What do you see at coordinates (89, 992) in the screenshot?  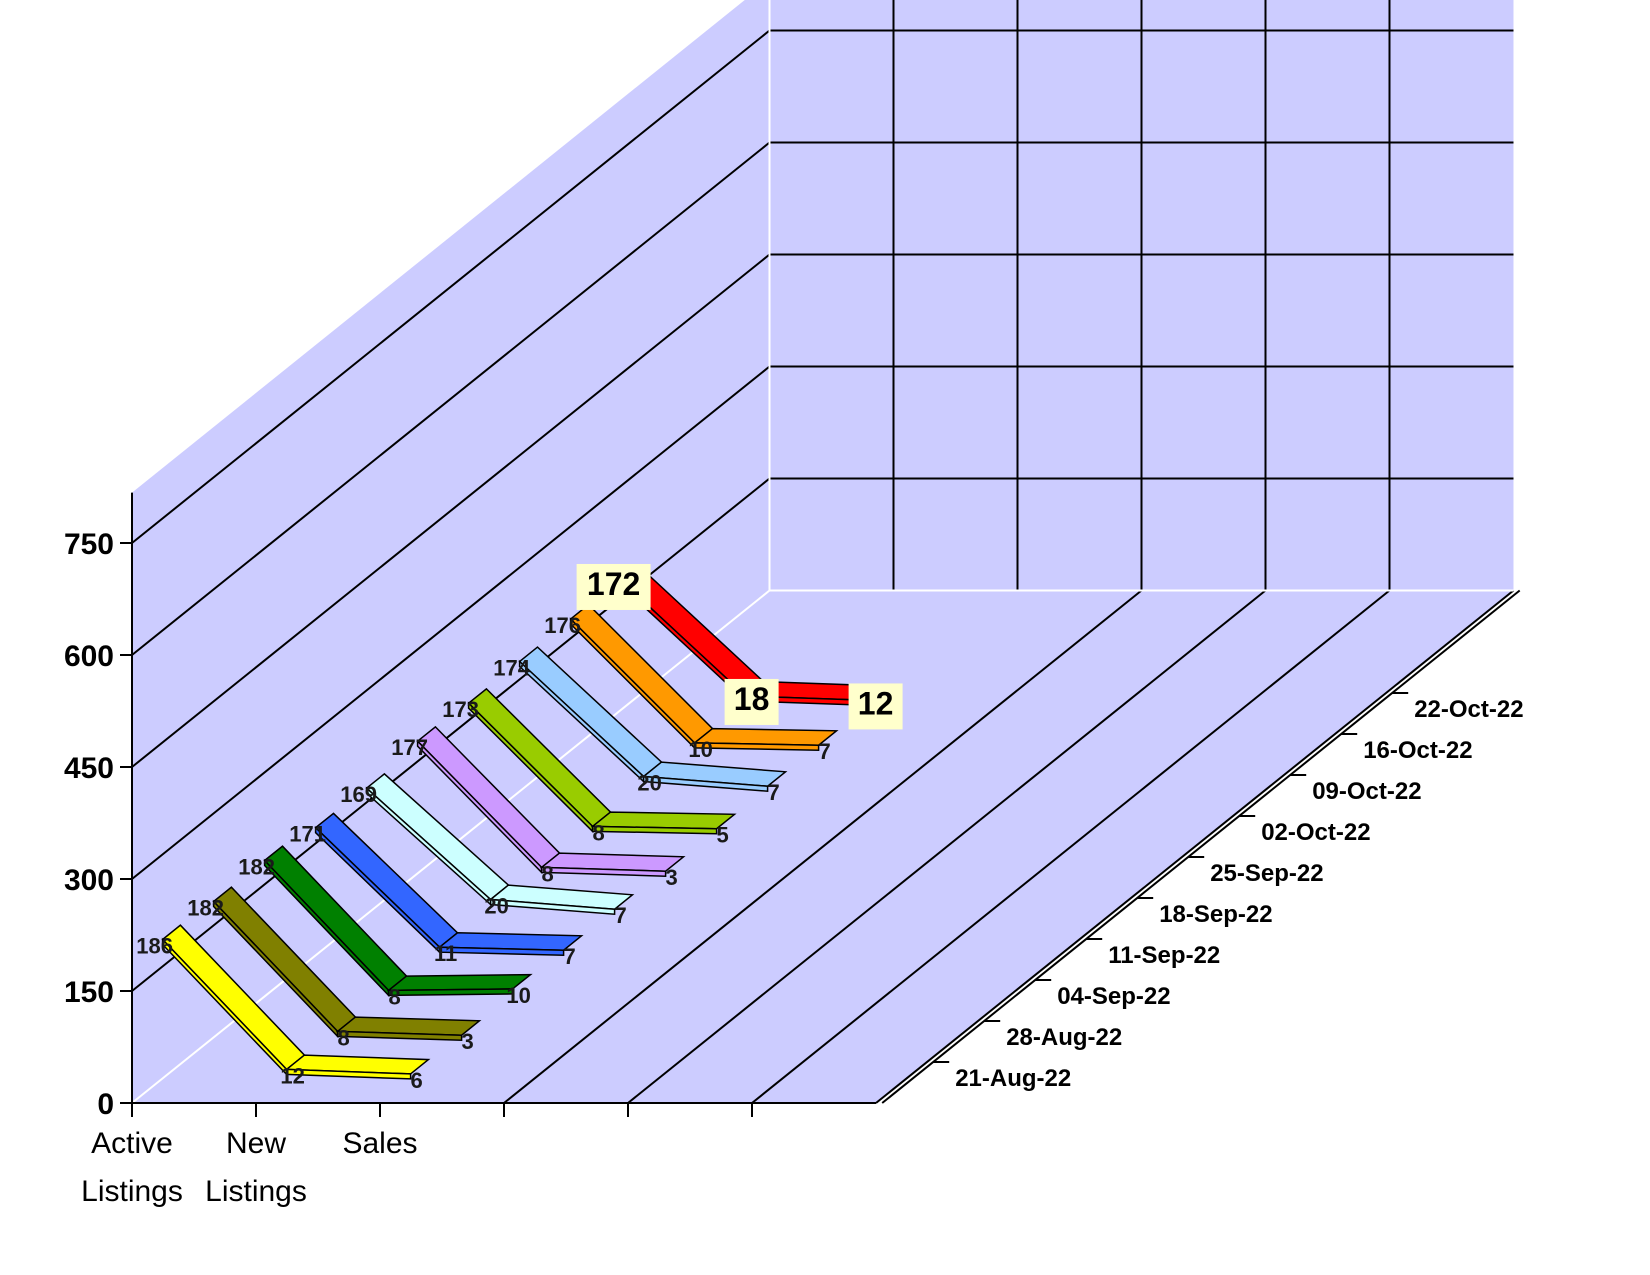 I see `y-tick-label: 150` at bounding box center [89, 992].